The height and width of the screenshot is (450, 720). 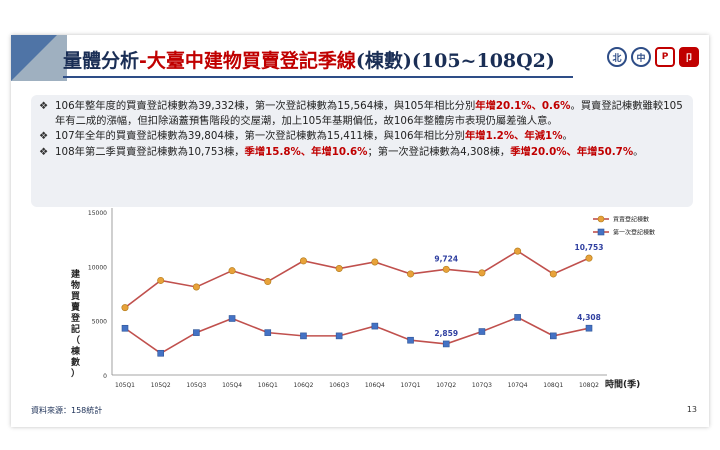 I want to click on x-tick-label: 105Q2, so click(x=161, y=385).